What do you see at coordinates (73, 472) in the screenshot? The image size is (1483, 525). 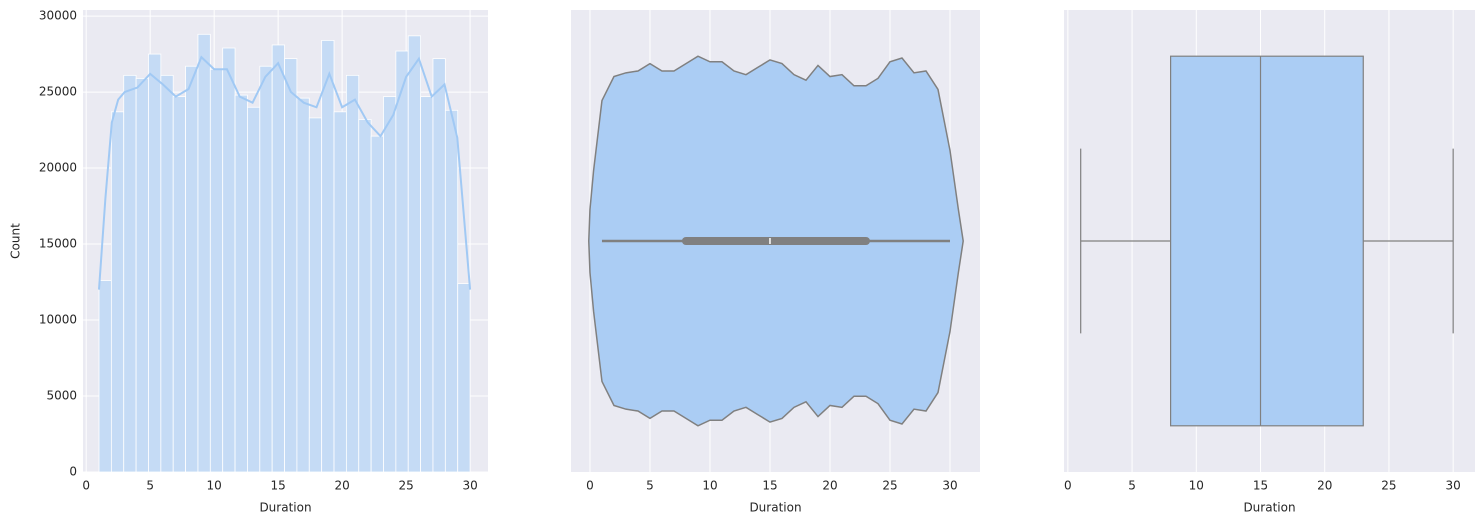 I see `y-tick-label: 0` at bounding box center [73, 472].